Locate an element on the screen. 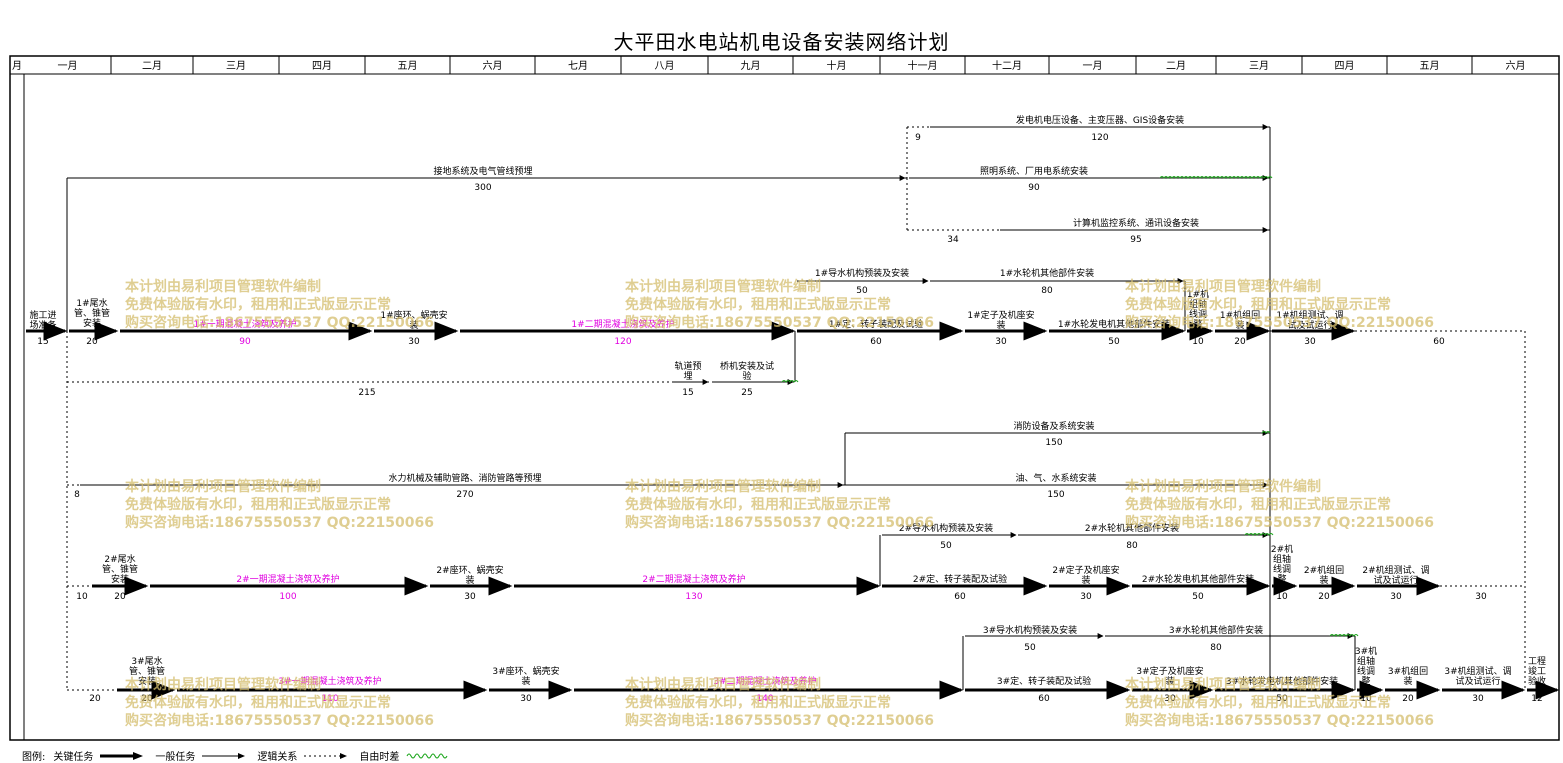 This screenshot has height=763, width=1563. duration-label-u2-shuilun: 80 is located at coordinates (1132, 546).